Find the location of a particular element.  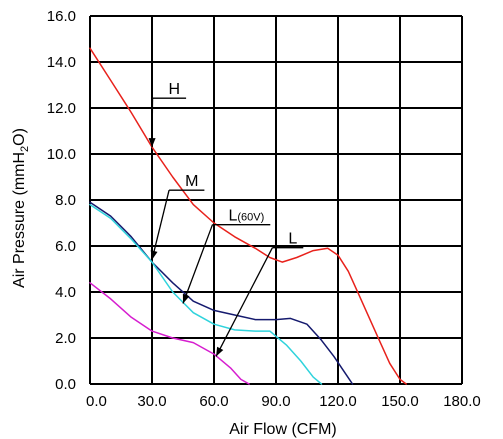

x-tick-label: 30.0 is located at coordinates (151, 401).